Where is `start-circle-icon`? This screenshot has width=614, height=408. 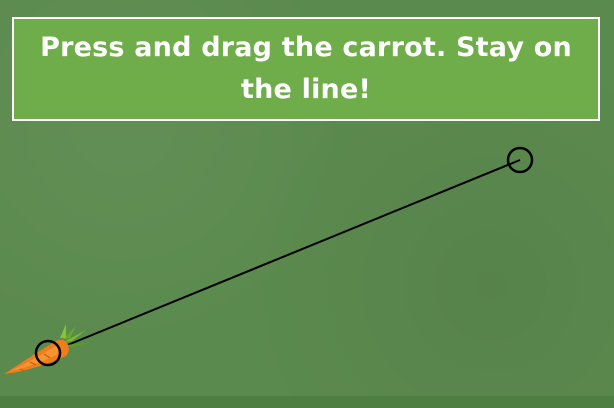 start-circle-icon is located at coordinates (48, 353).